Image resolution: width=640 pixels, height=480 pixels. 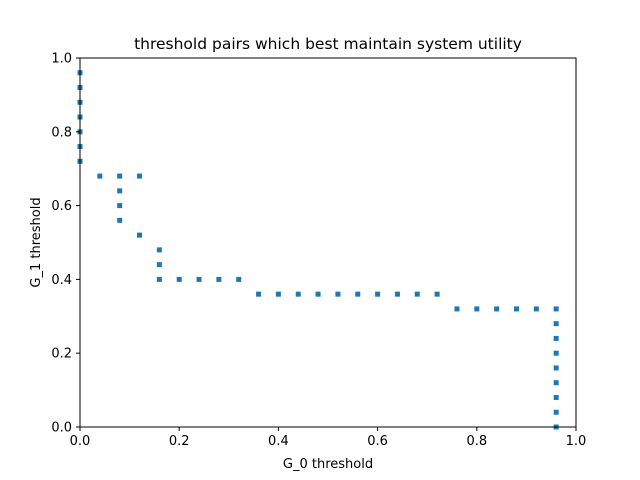 What do you see at coordinates (476, 441) in the screenshot?
I see `x-tick-label: 0.8` at bounding box center [476, 441].